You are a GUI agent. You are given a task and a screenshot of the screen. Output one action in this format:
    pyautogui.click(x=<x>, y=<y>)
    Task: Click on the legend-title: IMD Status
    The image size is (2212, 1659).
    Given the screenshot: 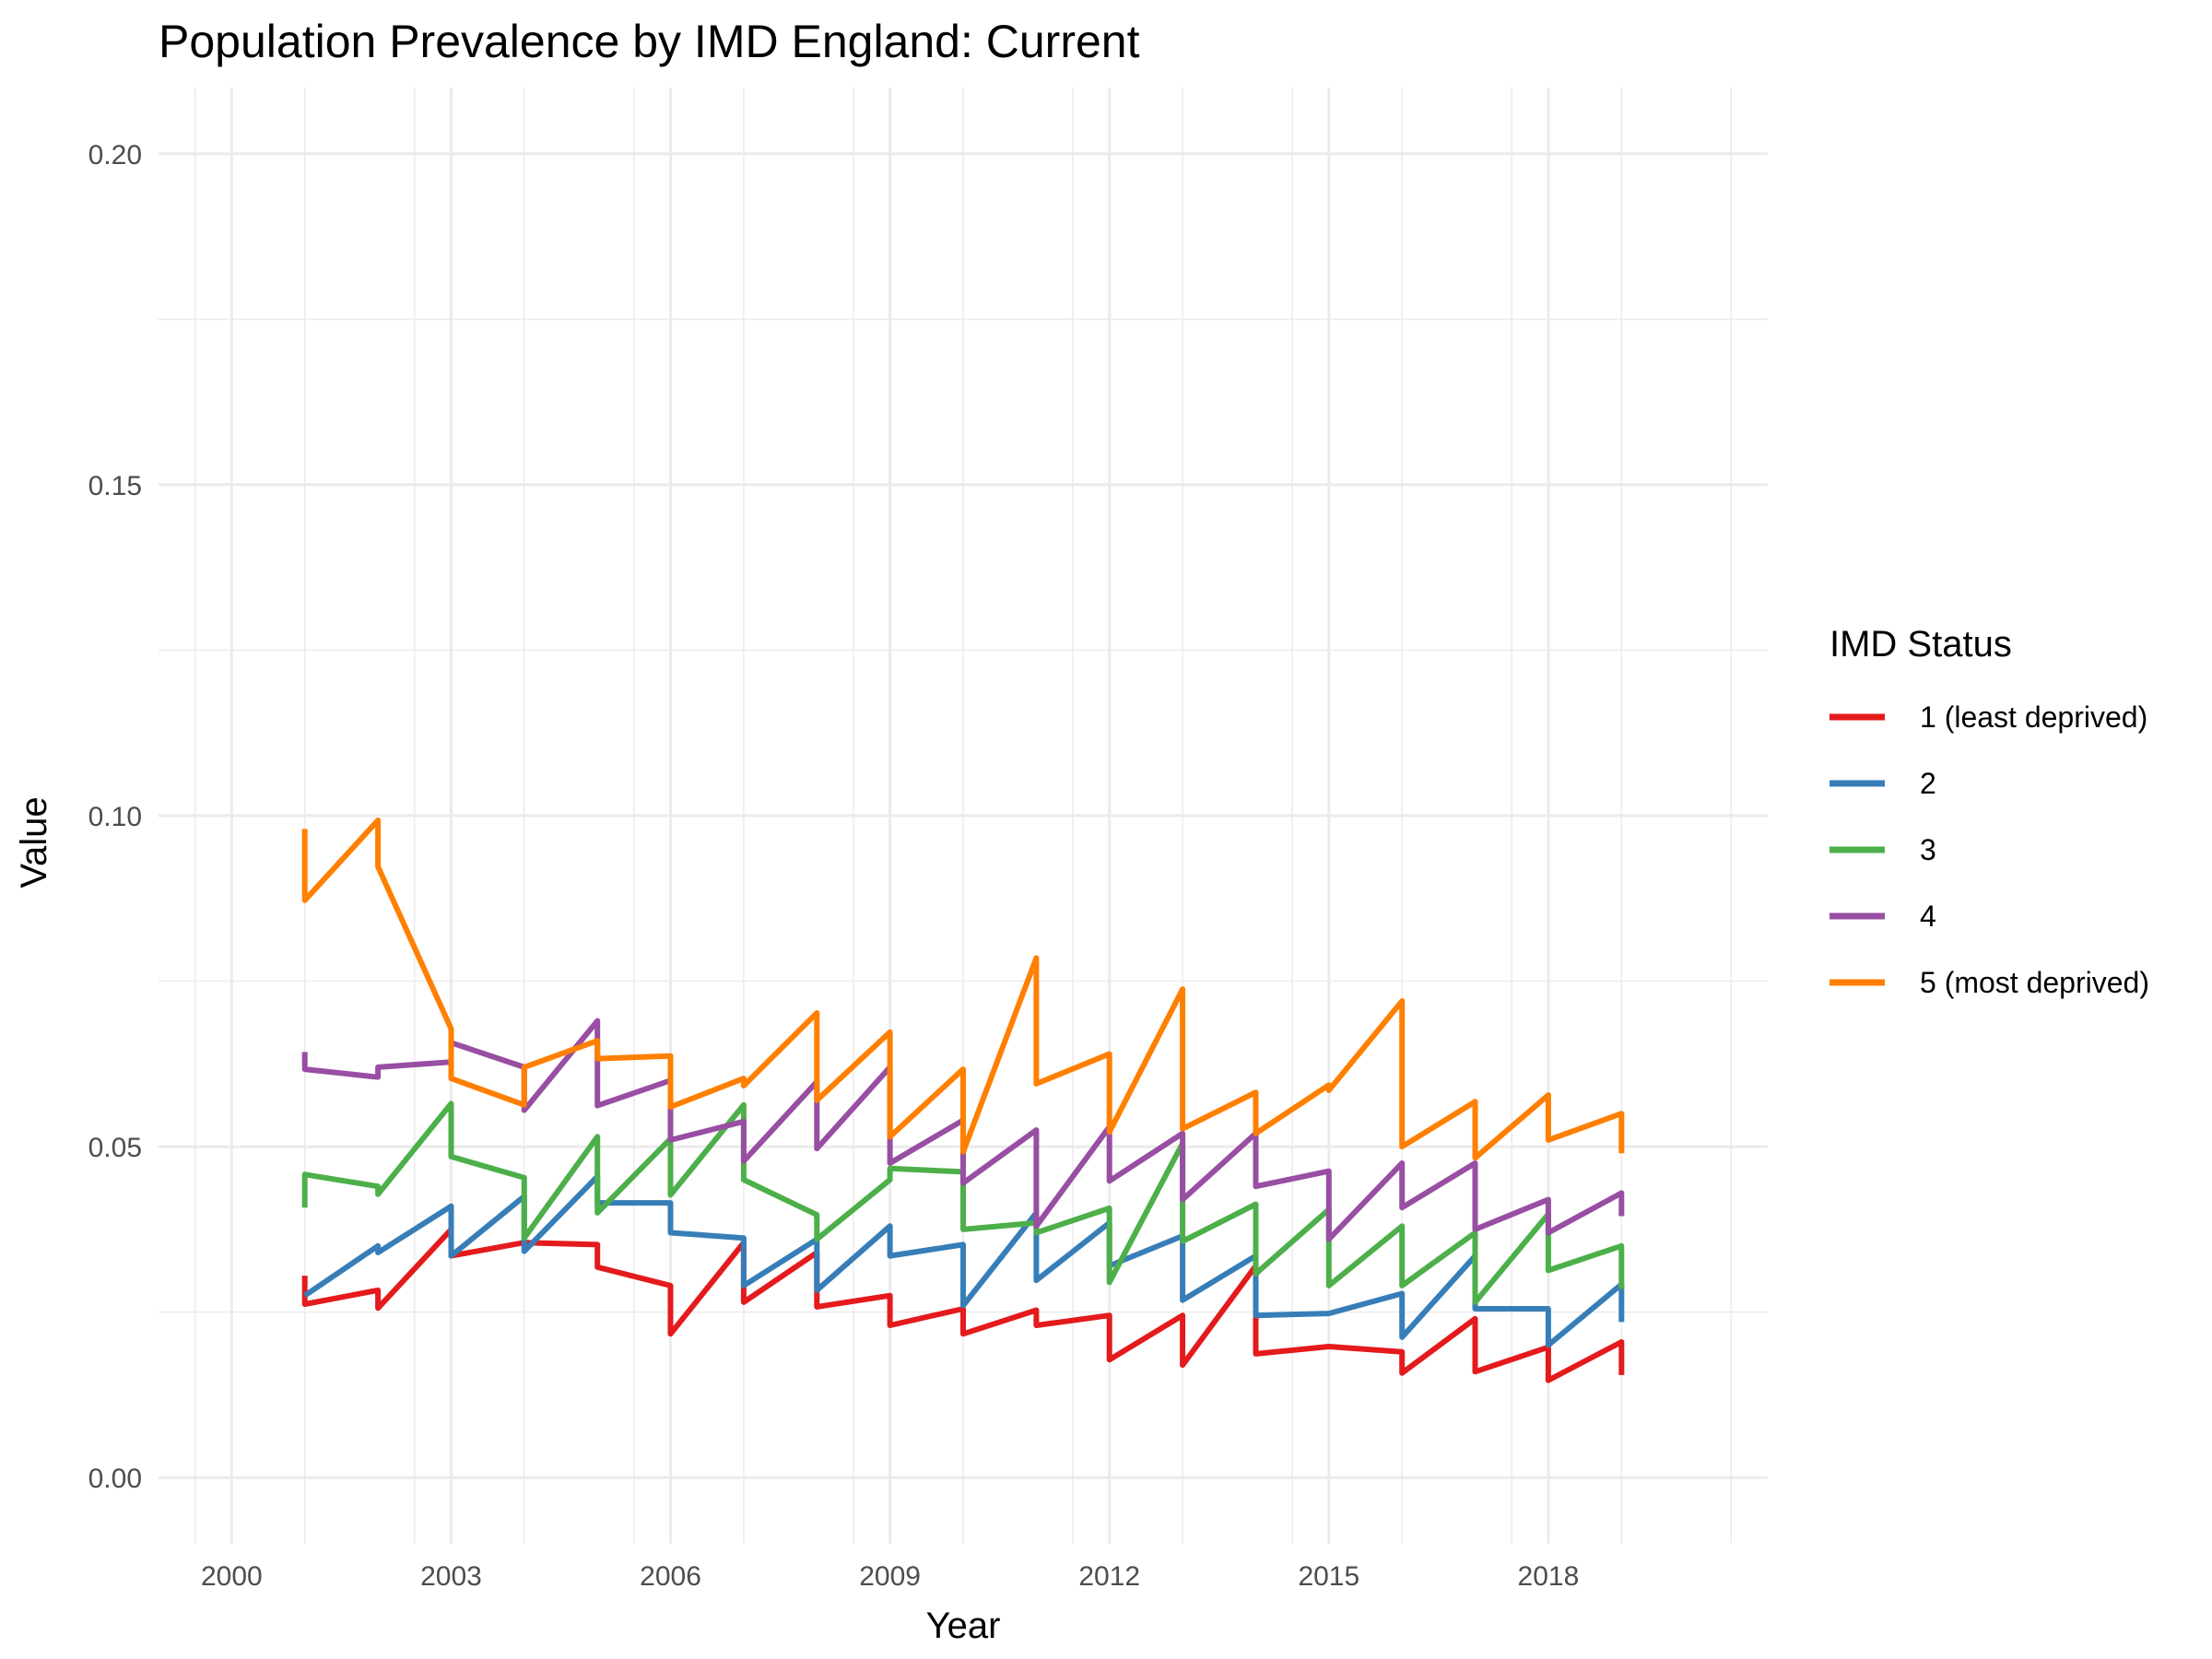 What is the action you would take?
    pyautogui.click(x=1921, y=644)
    